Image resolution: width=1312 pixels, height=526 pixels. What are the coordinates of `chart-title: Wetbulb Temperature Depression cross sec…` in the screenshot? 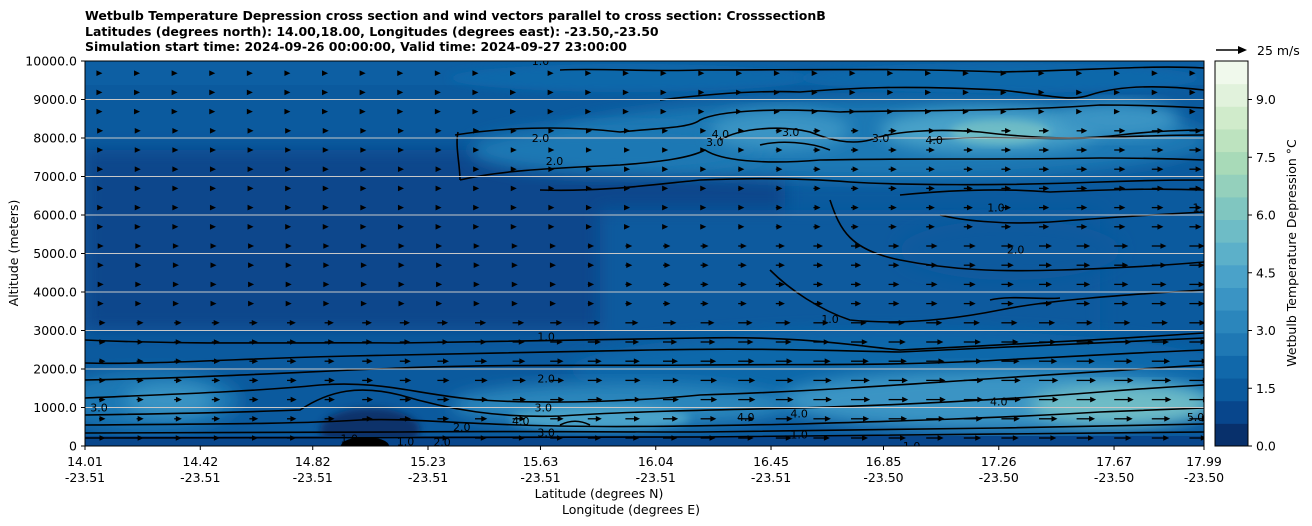 It's located at (455, 31).